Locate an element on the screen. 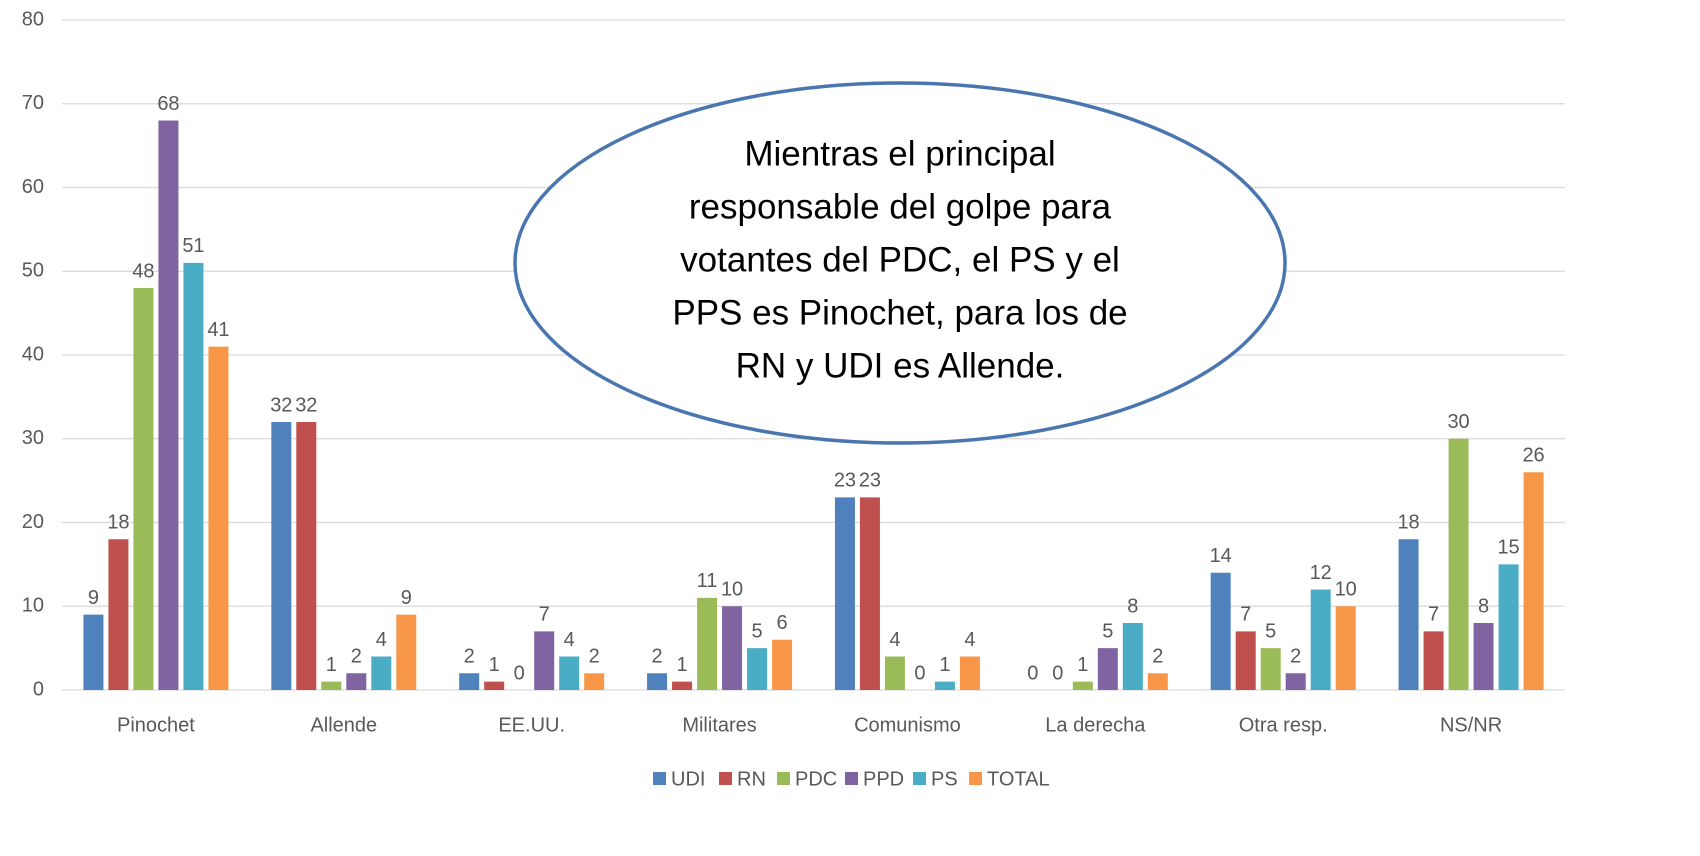  legend-label: PS is located at coordinates (944, 779).